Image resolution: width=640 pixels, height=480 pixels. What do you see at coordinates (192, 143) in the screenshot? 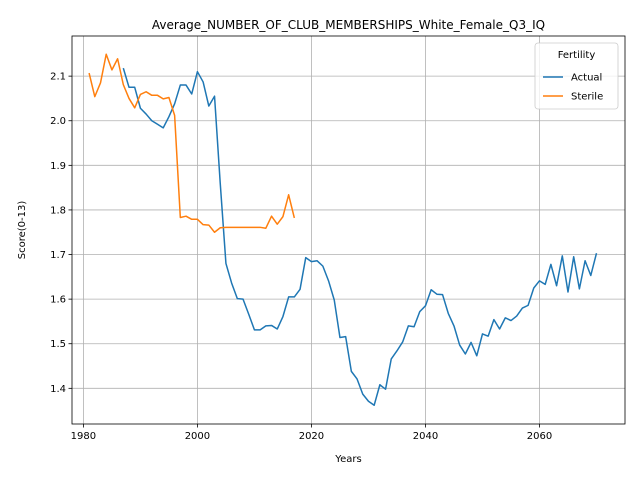
I see `series-line-sterile` at bounding box center [192, 143].